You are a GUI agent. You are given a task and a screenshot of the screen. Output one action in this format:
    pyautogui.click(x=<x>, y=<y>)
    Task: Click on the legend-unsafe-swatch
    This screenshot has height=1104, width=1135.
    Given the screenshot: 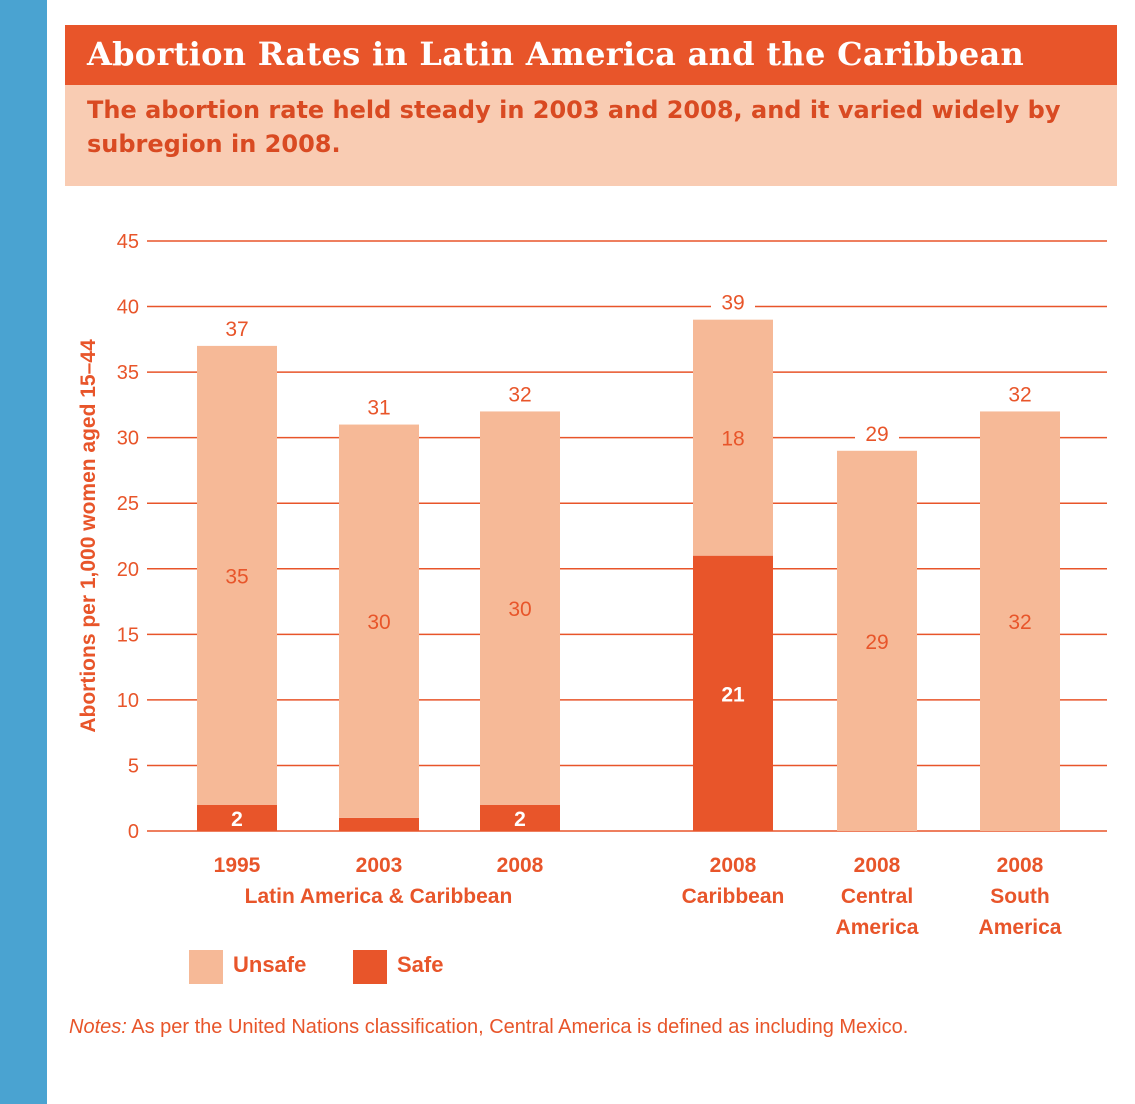 What is the action you would take?
    pyautogui.click(x=206, y=967)
    